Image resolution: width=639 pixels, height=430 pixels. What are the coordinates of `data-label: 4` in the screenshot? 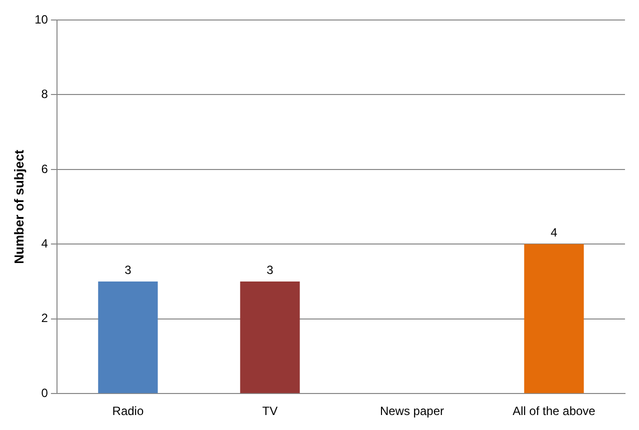 It's located at (554, 232).